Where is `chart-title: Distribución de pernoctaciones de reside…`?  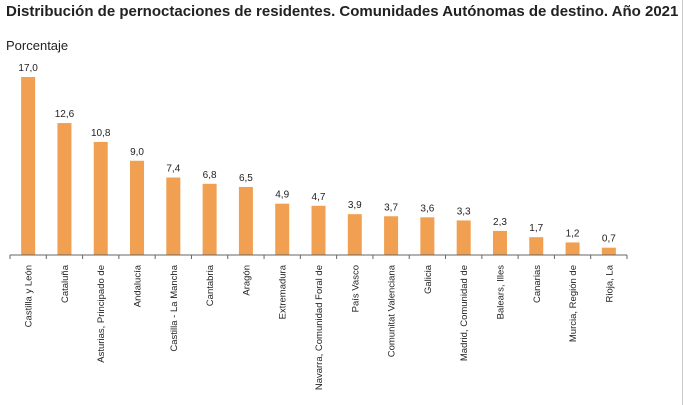 chart-title: Distribución de pernoctaciones de reside… is located at coordinates (342, 11).